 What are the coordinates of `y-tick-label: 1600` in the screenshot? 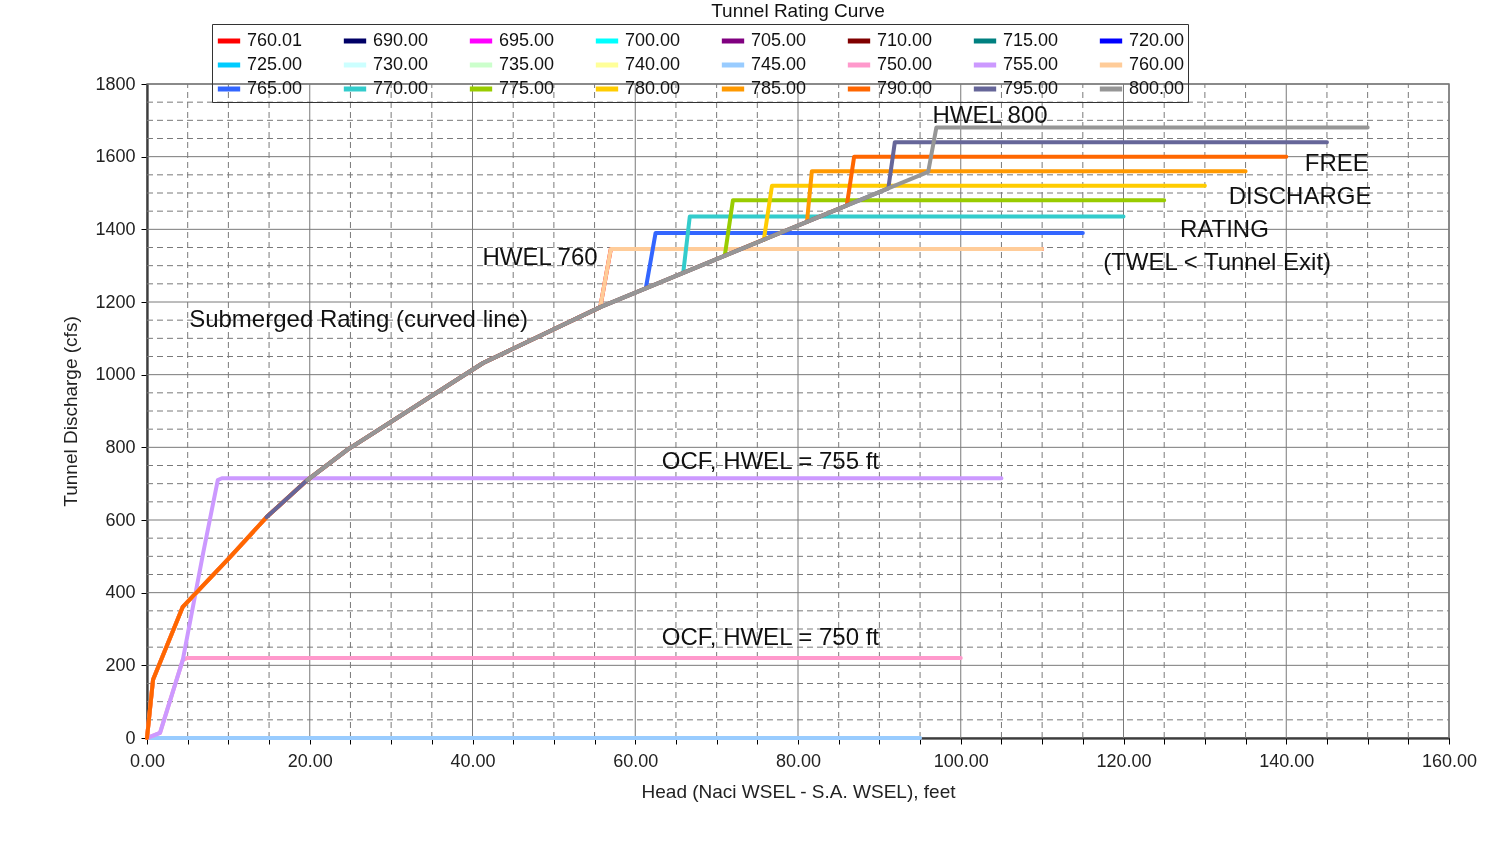 It's located at (115, 156).